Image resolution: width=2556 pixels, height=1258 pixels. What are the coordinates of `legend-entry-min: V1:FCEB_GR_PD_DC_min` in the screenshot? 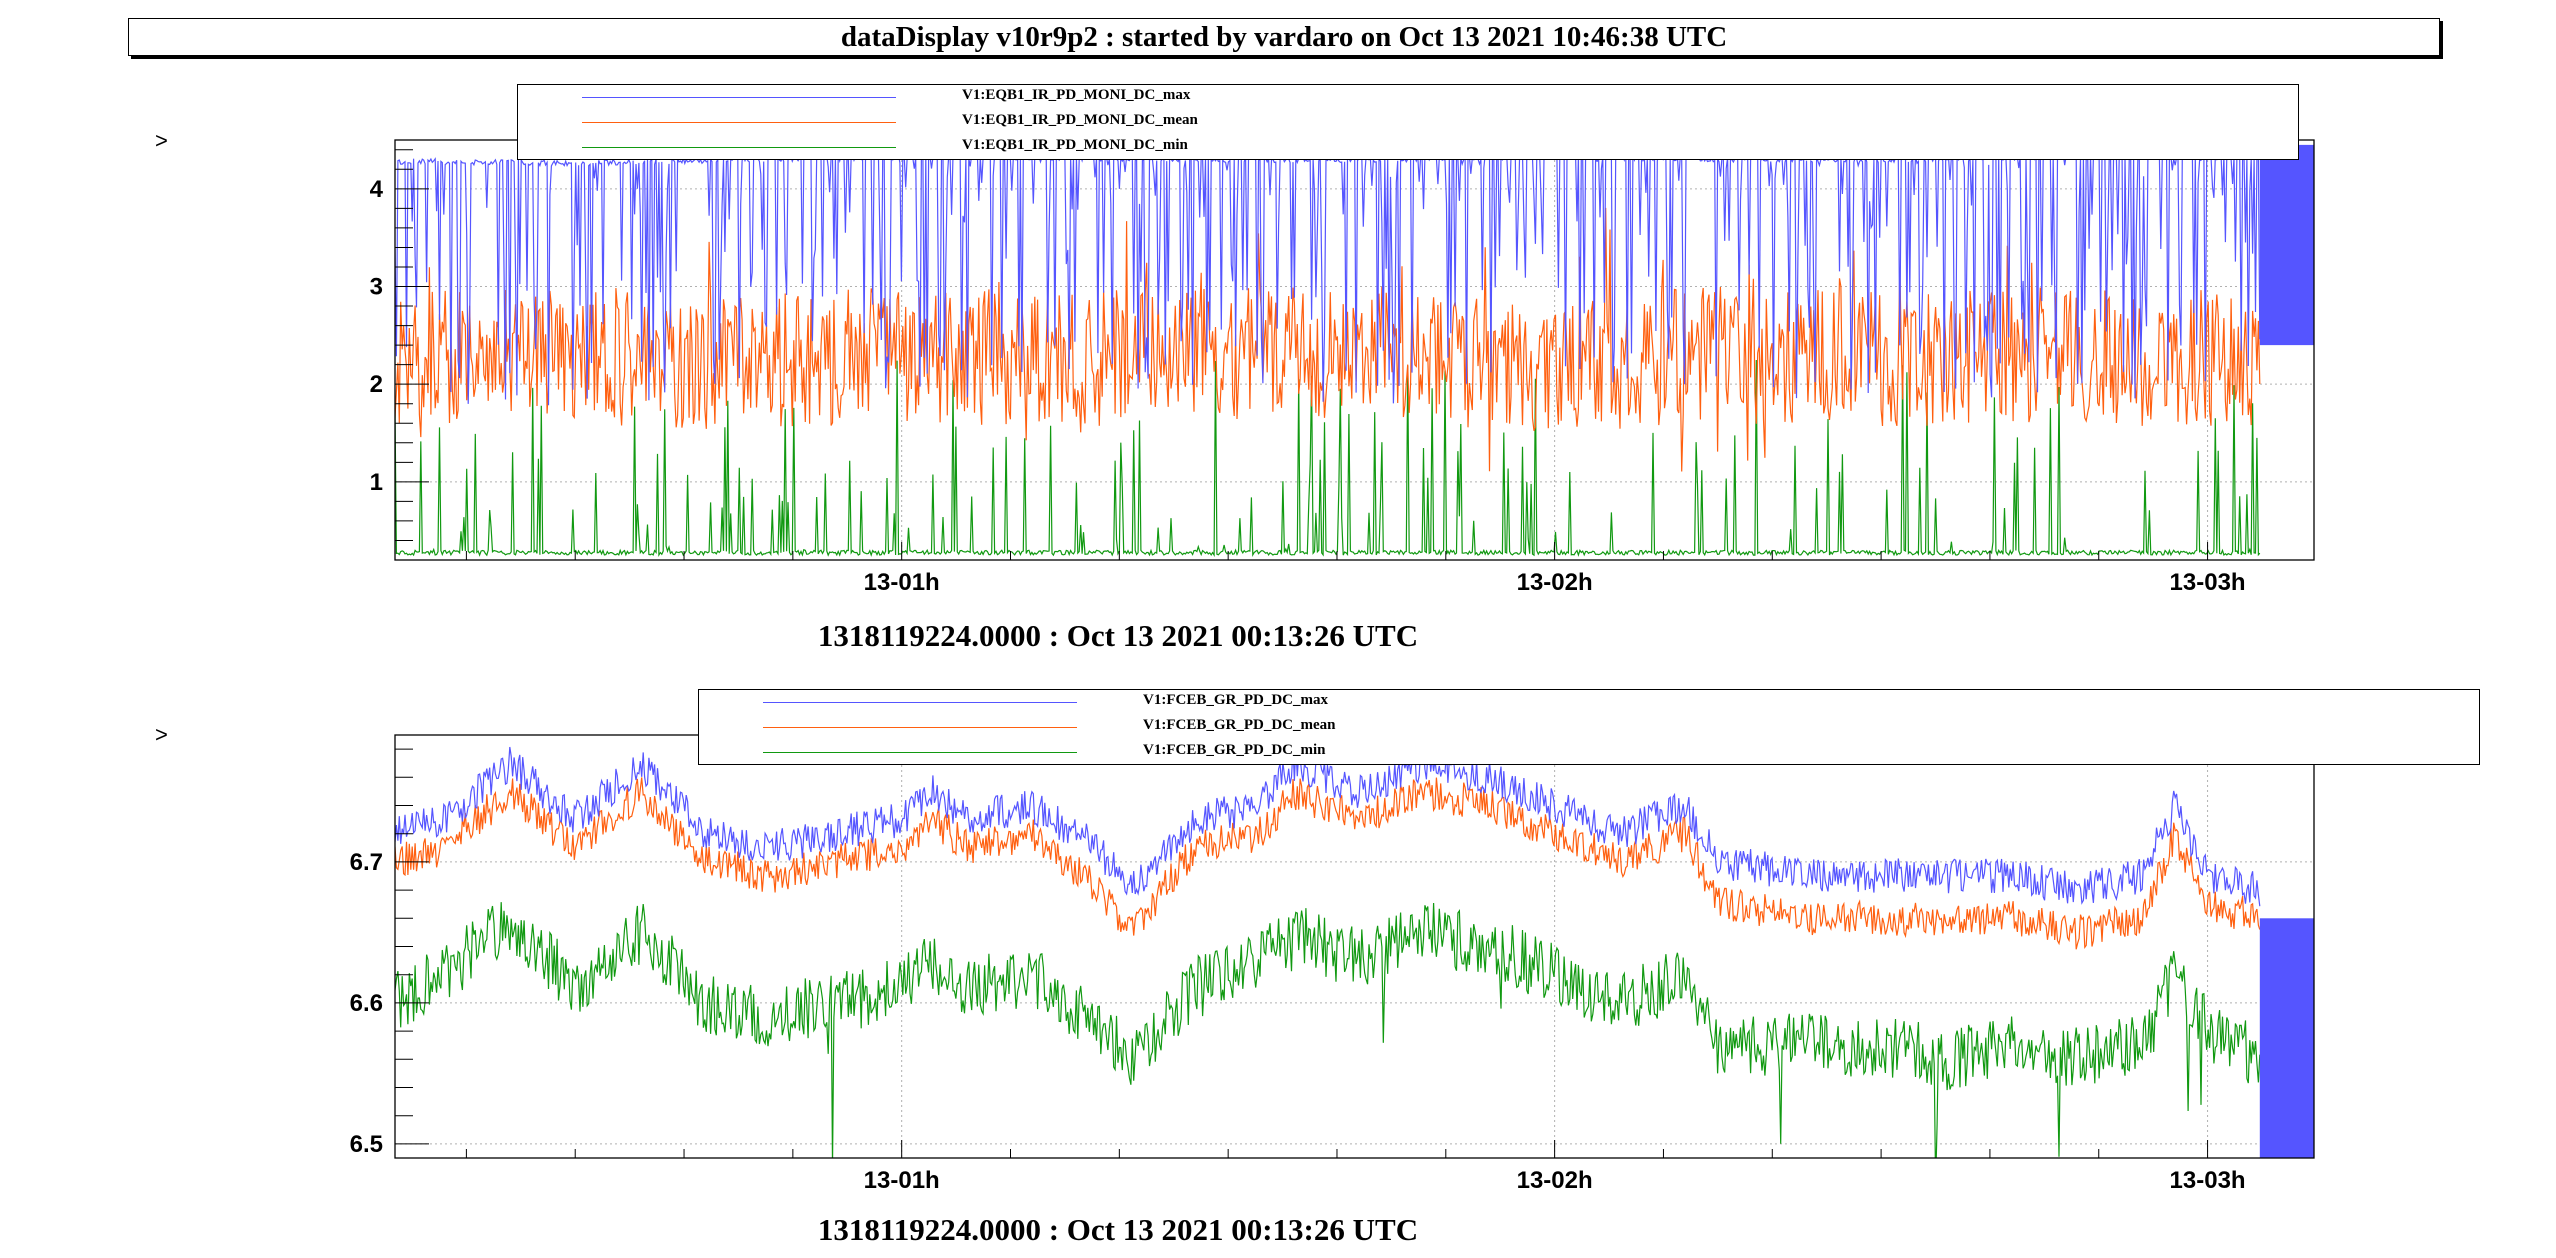 It's located at (1234, 750).